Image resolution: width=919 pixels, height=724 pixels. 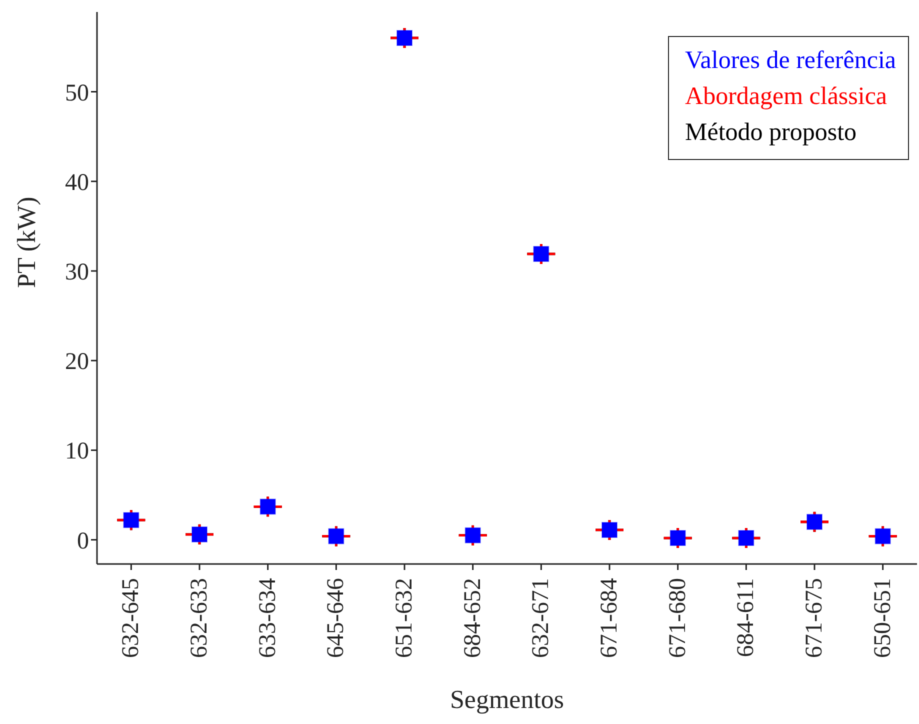 What do you see at coordinates (473, 618) in the screenshot?
I see `x-tick-label: 684-652` at bounding box center [473, 618].